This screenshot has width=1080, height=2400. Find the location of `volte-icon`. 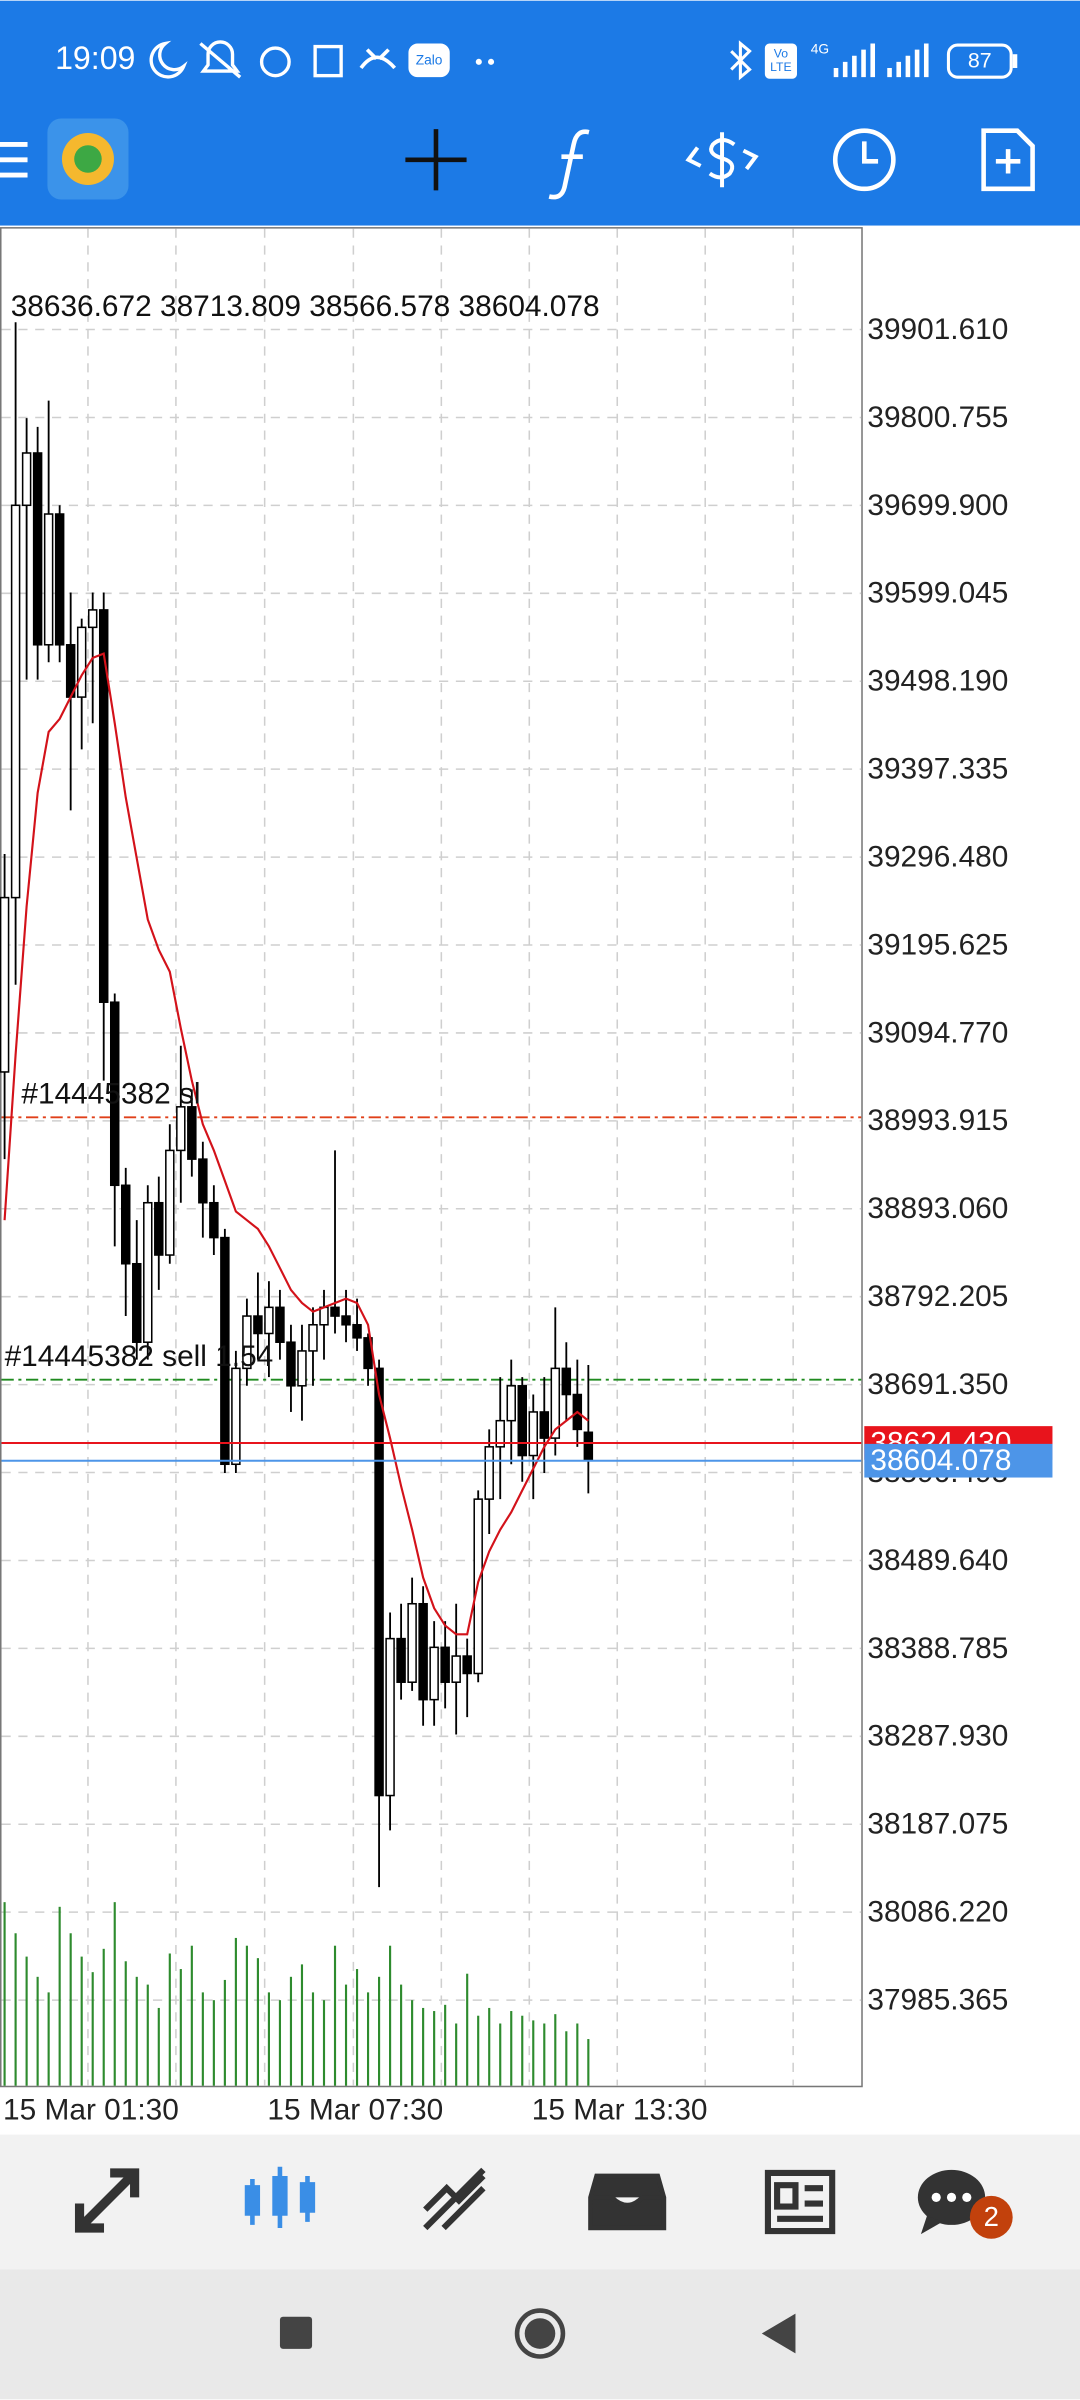

volte-icon is located at coordinates (780, 61).